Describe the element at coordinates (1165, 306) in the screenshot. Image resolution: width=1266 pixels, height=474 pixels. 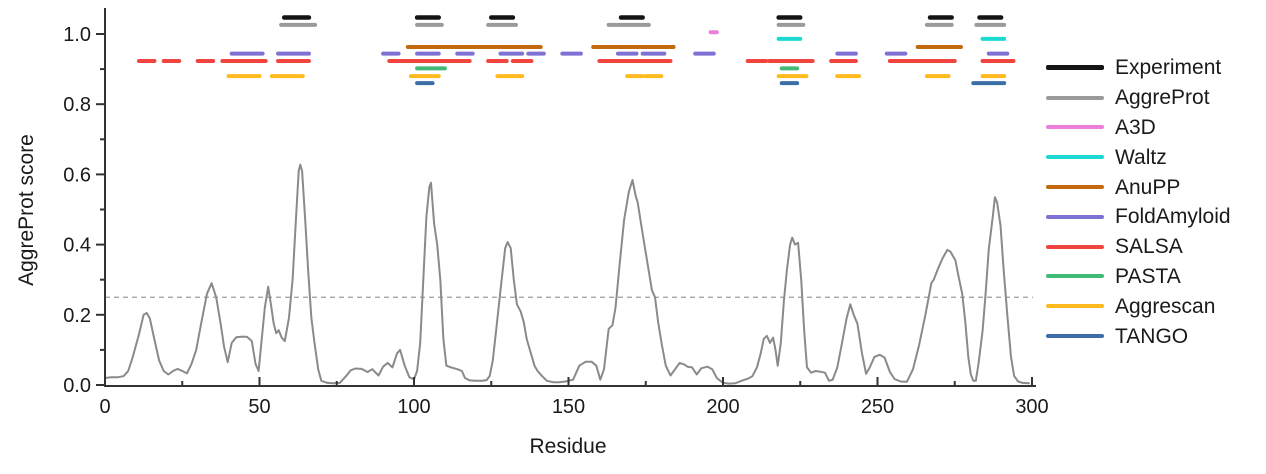
I see `legend-label: Aggrescan` at that location.